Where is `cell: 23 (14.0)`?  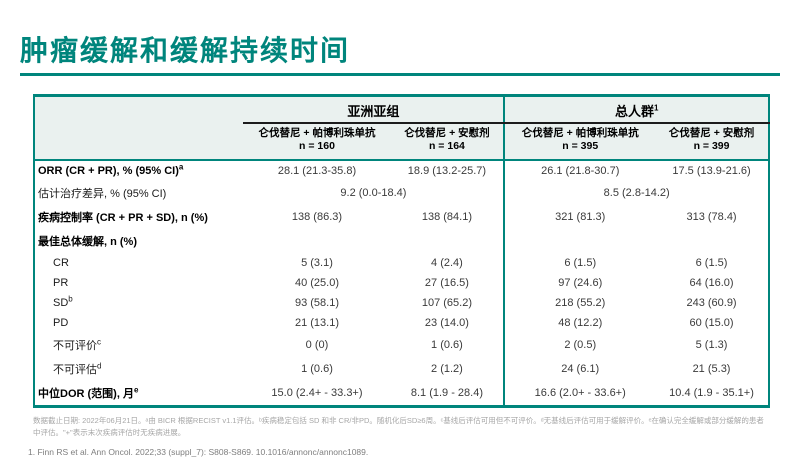 cell: 23 (14.0) is located at coordinates (448, 323).